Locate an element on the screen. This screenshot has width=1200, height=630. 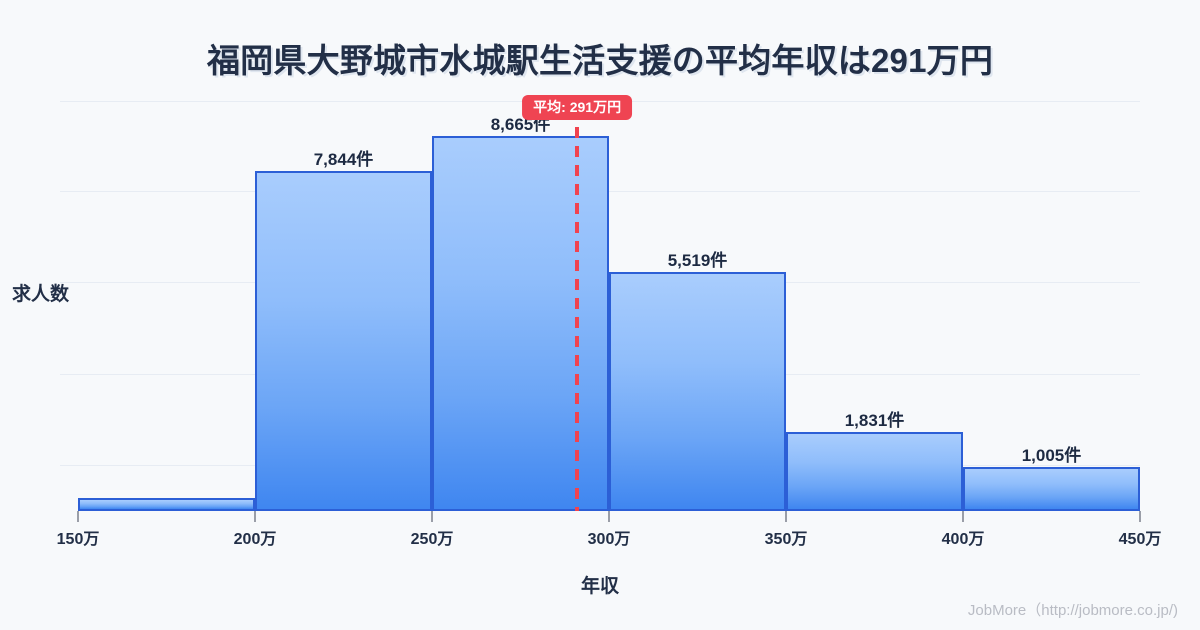
axis-baseline is located at coordinates (609, 510).